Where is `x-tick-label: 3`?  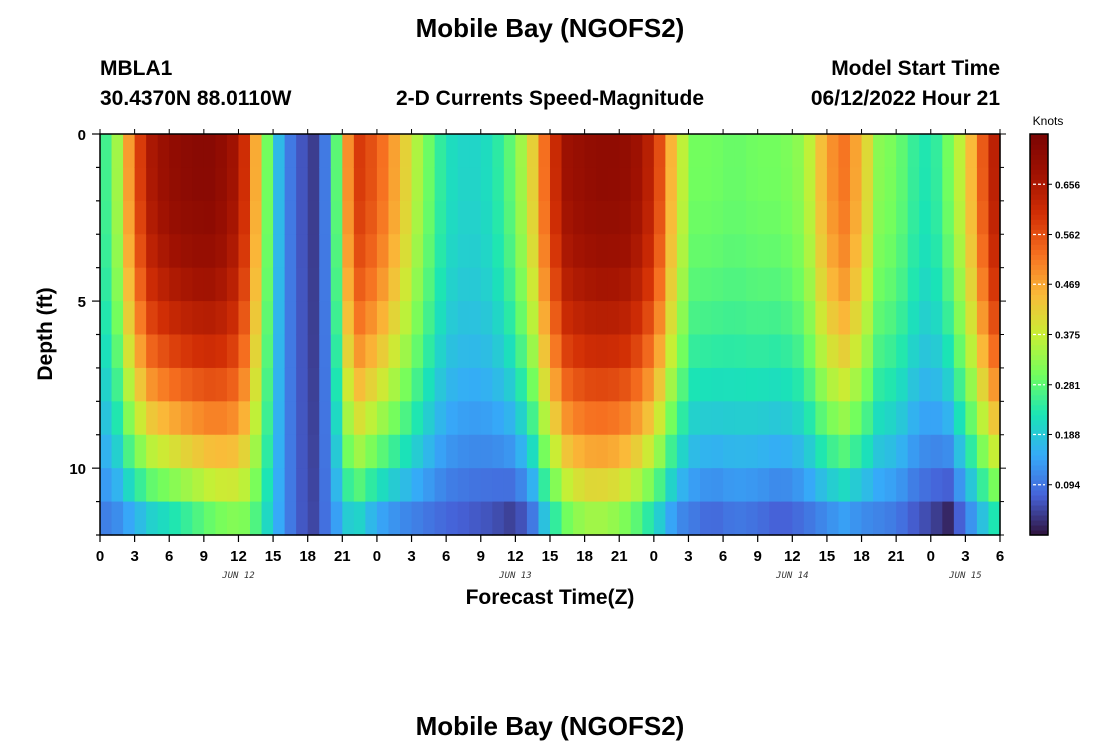 x-tick-label: 3 is located at coordinates (411, 556).